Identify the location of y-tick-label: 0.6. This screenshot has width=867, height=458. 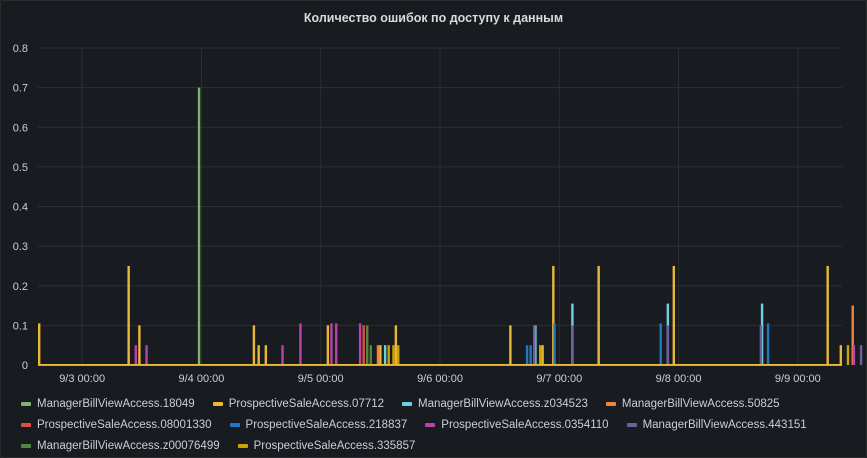
(20, 128).